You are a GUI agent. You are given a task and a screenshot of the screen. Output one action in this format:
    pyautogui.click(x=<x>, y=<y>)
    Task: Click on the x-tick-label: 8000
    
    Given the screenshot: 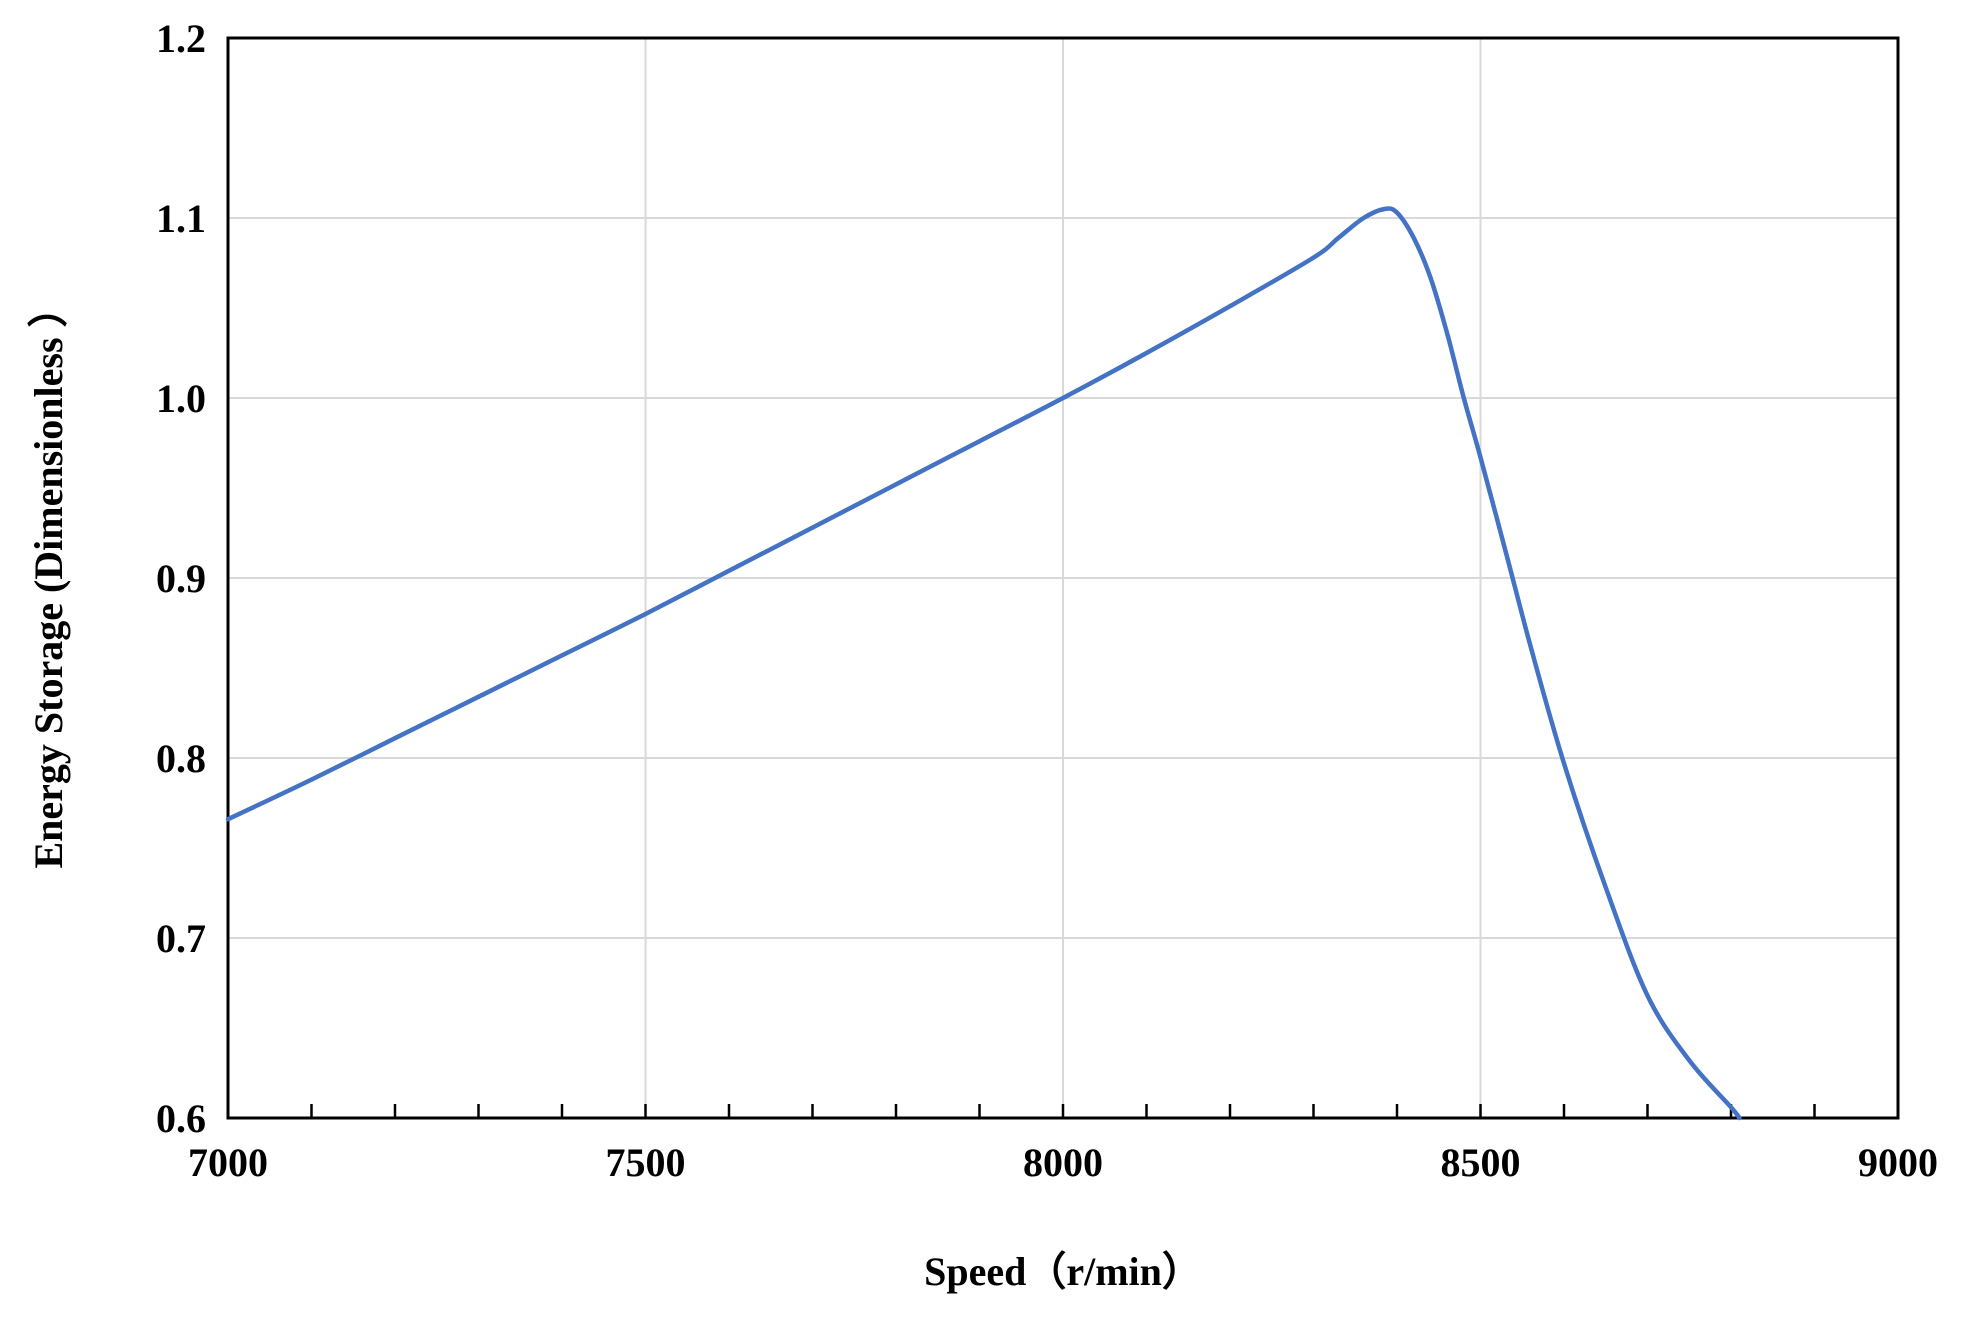 What is the action you would take?
    pyautogui.click(x=1063, y=1162)
    